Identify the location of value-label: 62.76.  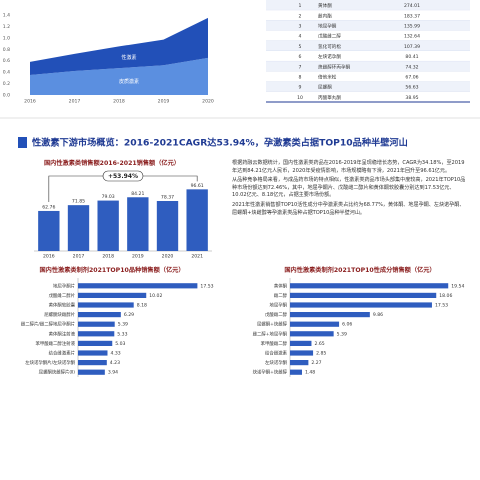
(48, 207).